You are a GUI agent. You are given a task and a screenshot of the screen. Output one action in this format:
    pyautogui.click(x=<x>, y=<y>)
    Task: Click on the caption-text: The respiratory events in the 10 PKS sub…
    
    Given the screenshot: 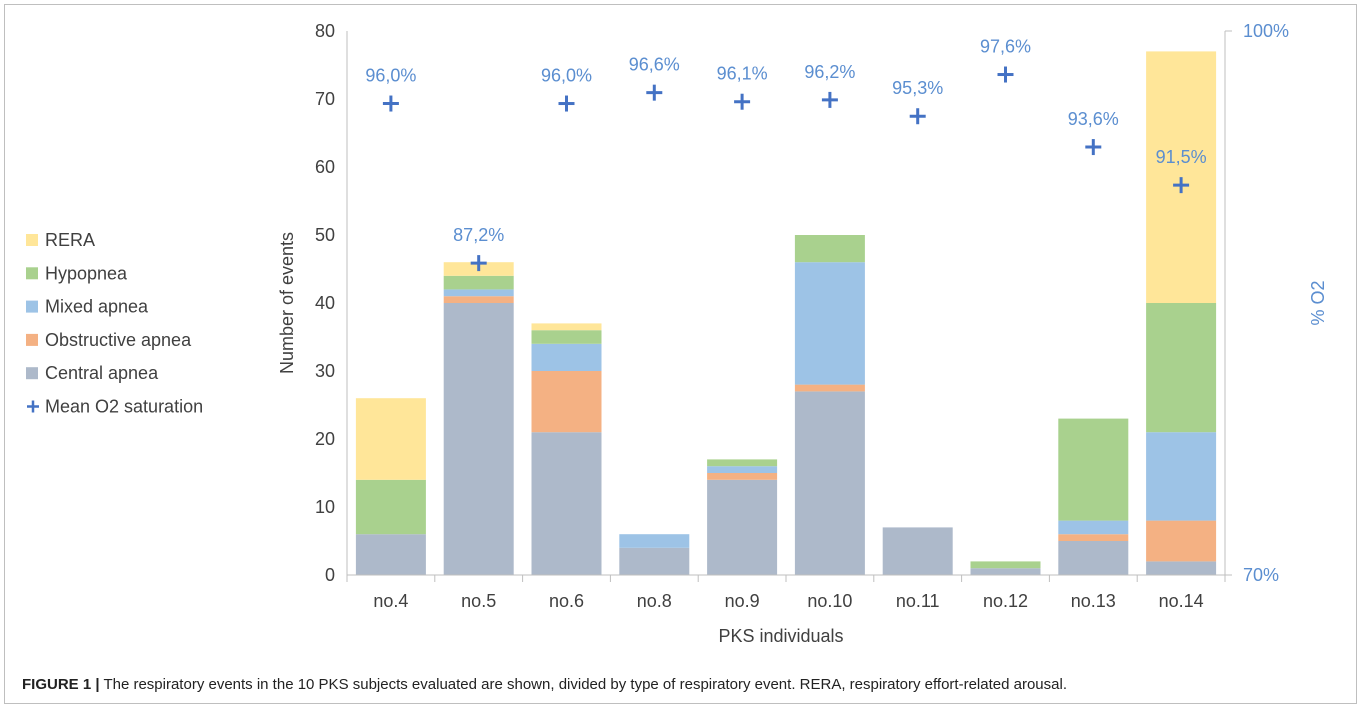 What is the action you would take?
    pyautogui.click(x=583, y=684)
    